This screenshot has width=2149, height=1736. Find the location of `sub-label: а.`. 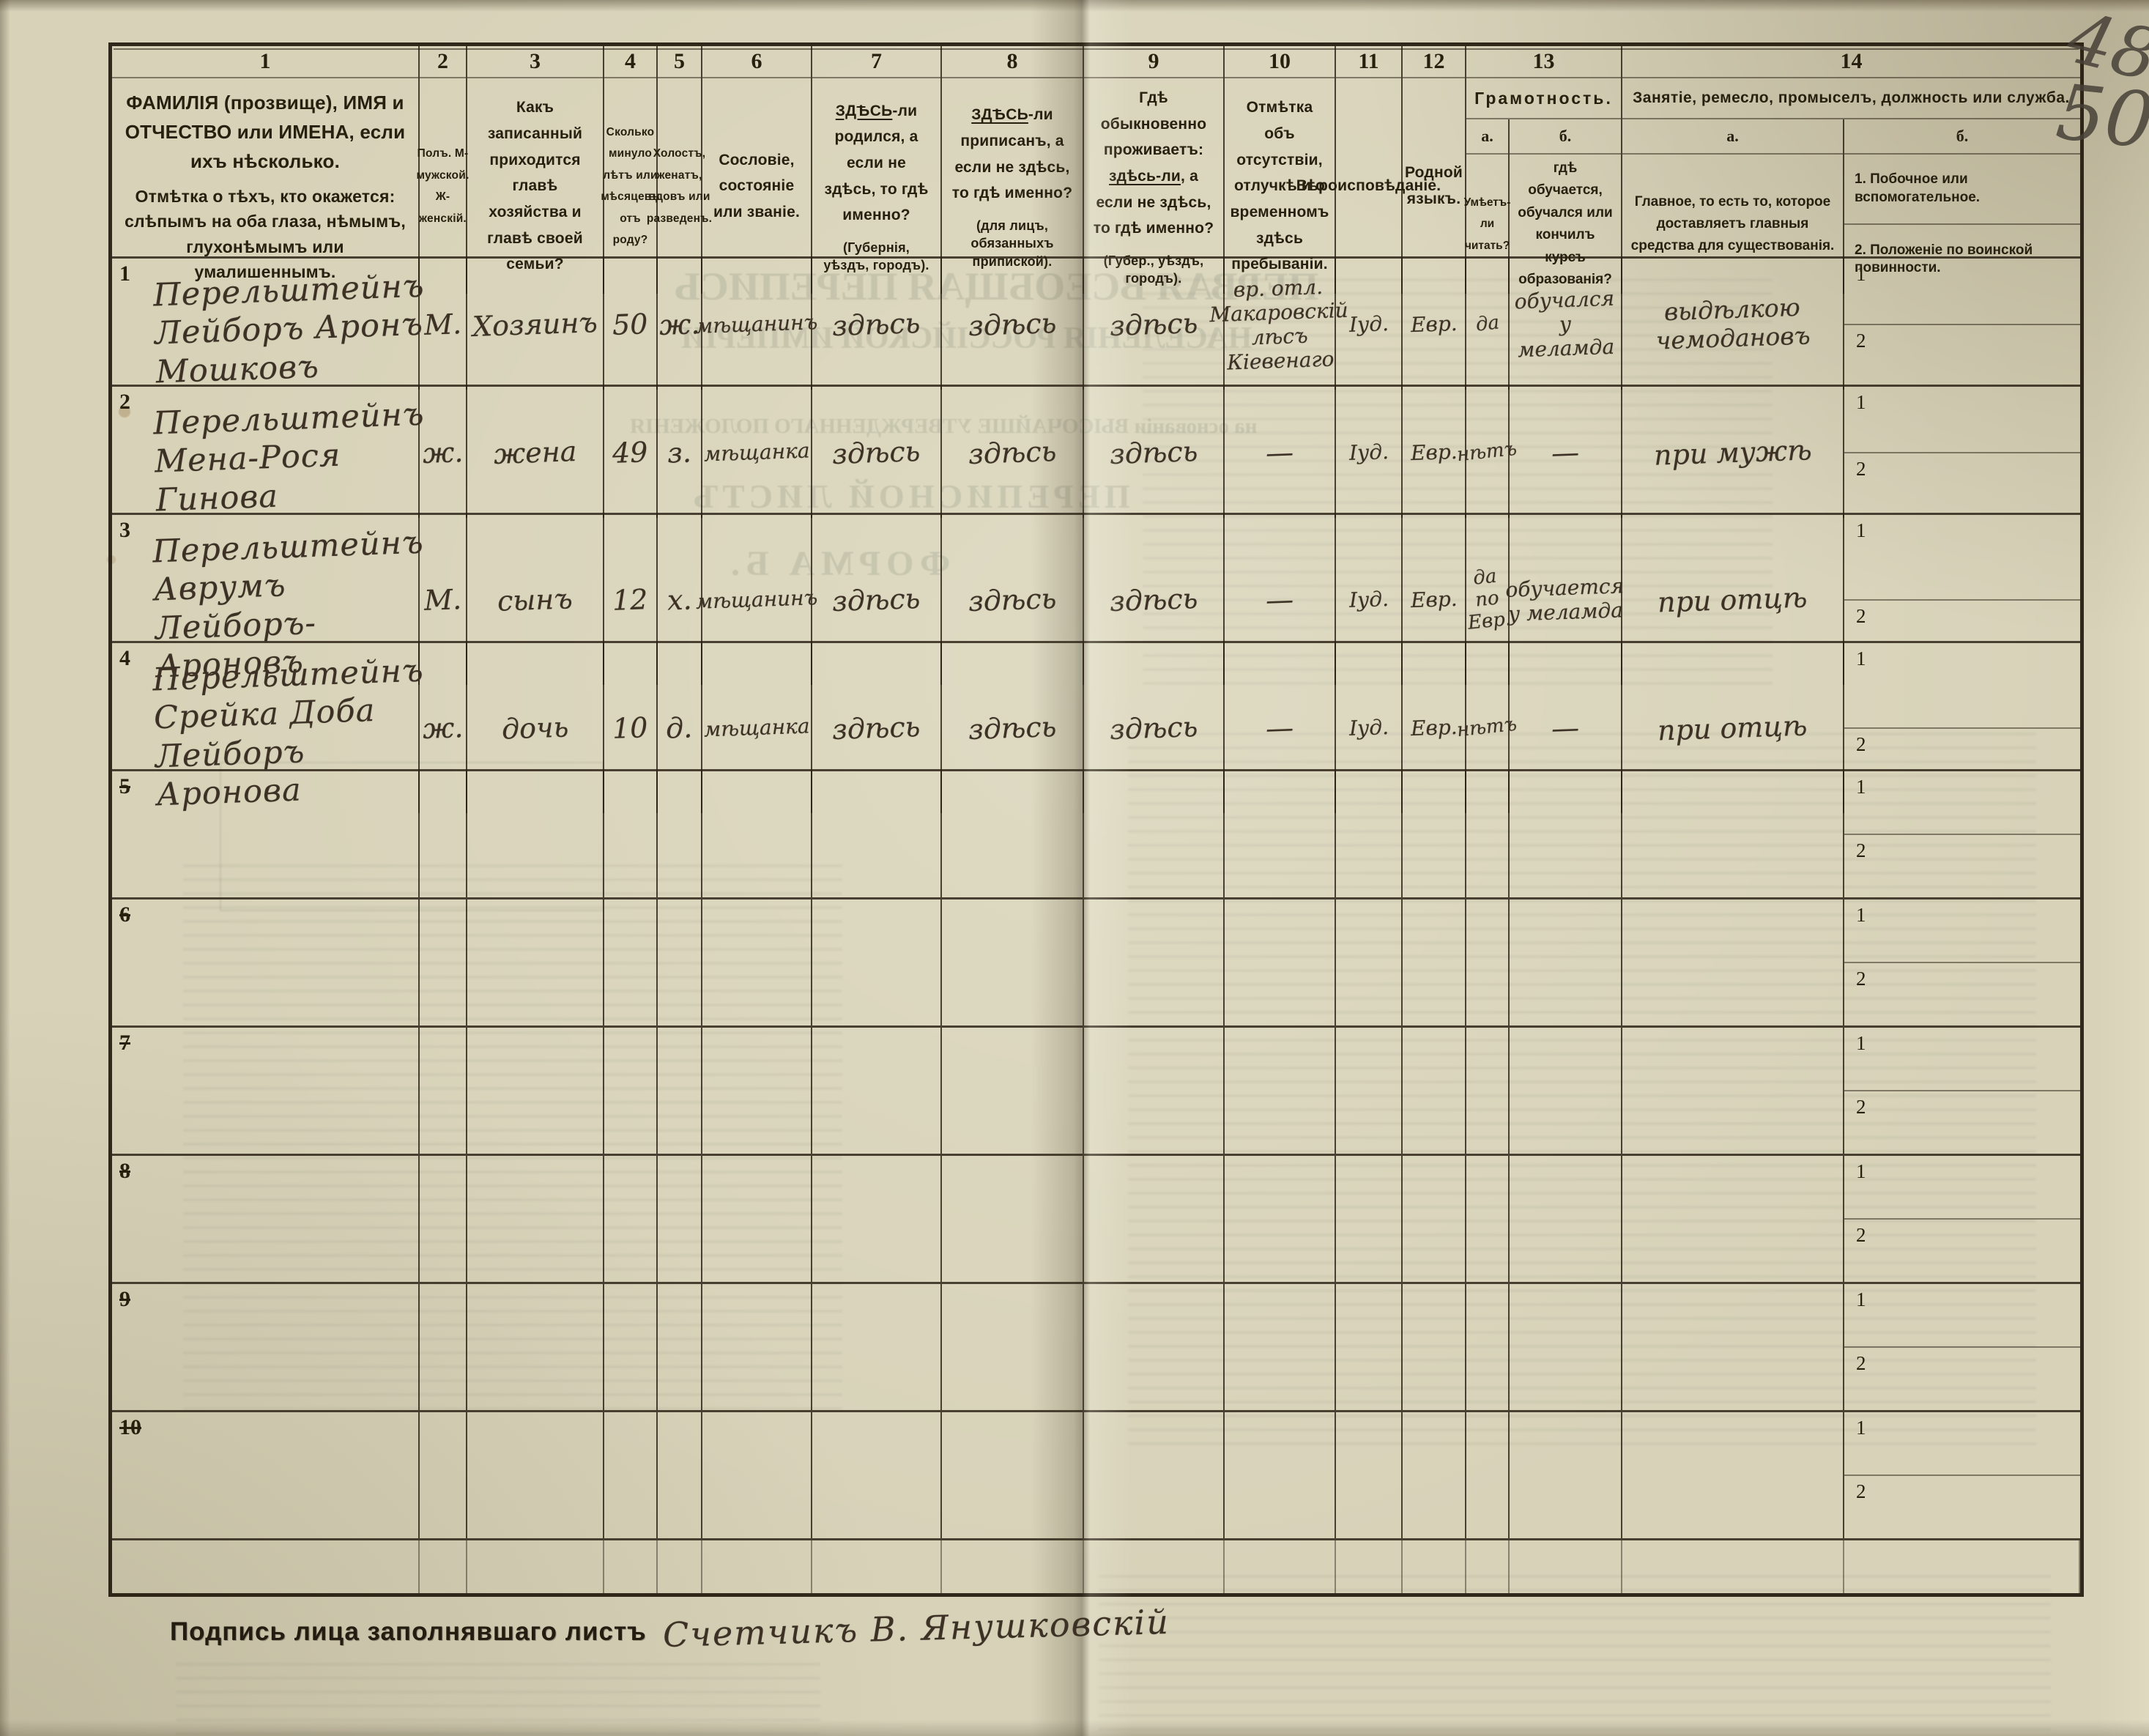

sub-label: а. is located at coordinates (1487, 137).